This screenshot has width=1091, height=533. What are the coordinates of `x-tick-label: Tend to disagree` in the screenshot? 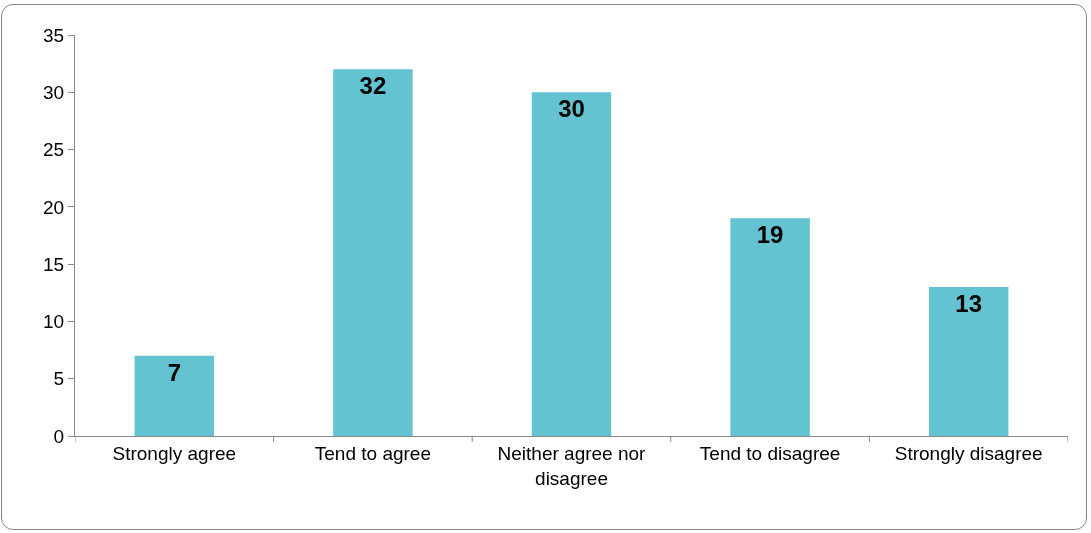 It's located at (770, 453).